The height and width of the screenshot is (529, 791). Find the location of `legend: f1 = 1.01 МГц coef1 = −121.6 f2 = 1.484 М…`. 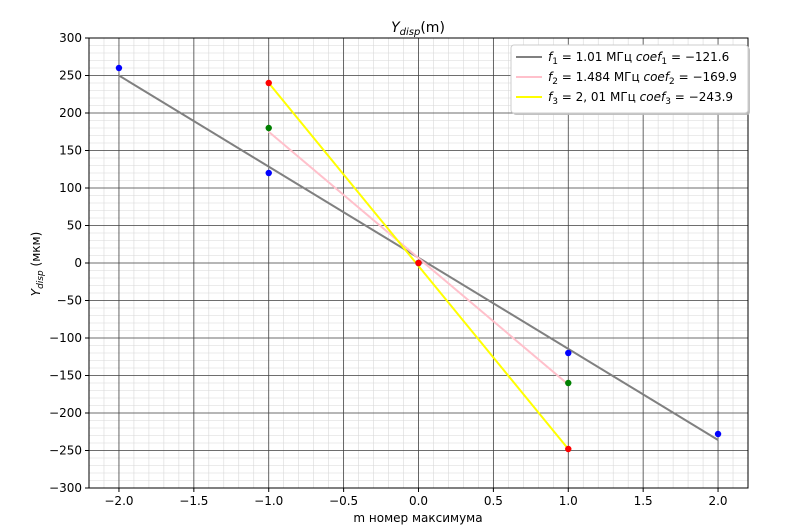

legend: f1 = 1.01 МГц coef1 = −121.6 f2 = 1.484 М… is located at coordinates (630, 79).